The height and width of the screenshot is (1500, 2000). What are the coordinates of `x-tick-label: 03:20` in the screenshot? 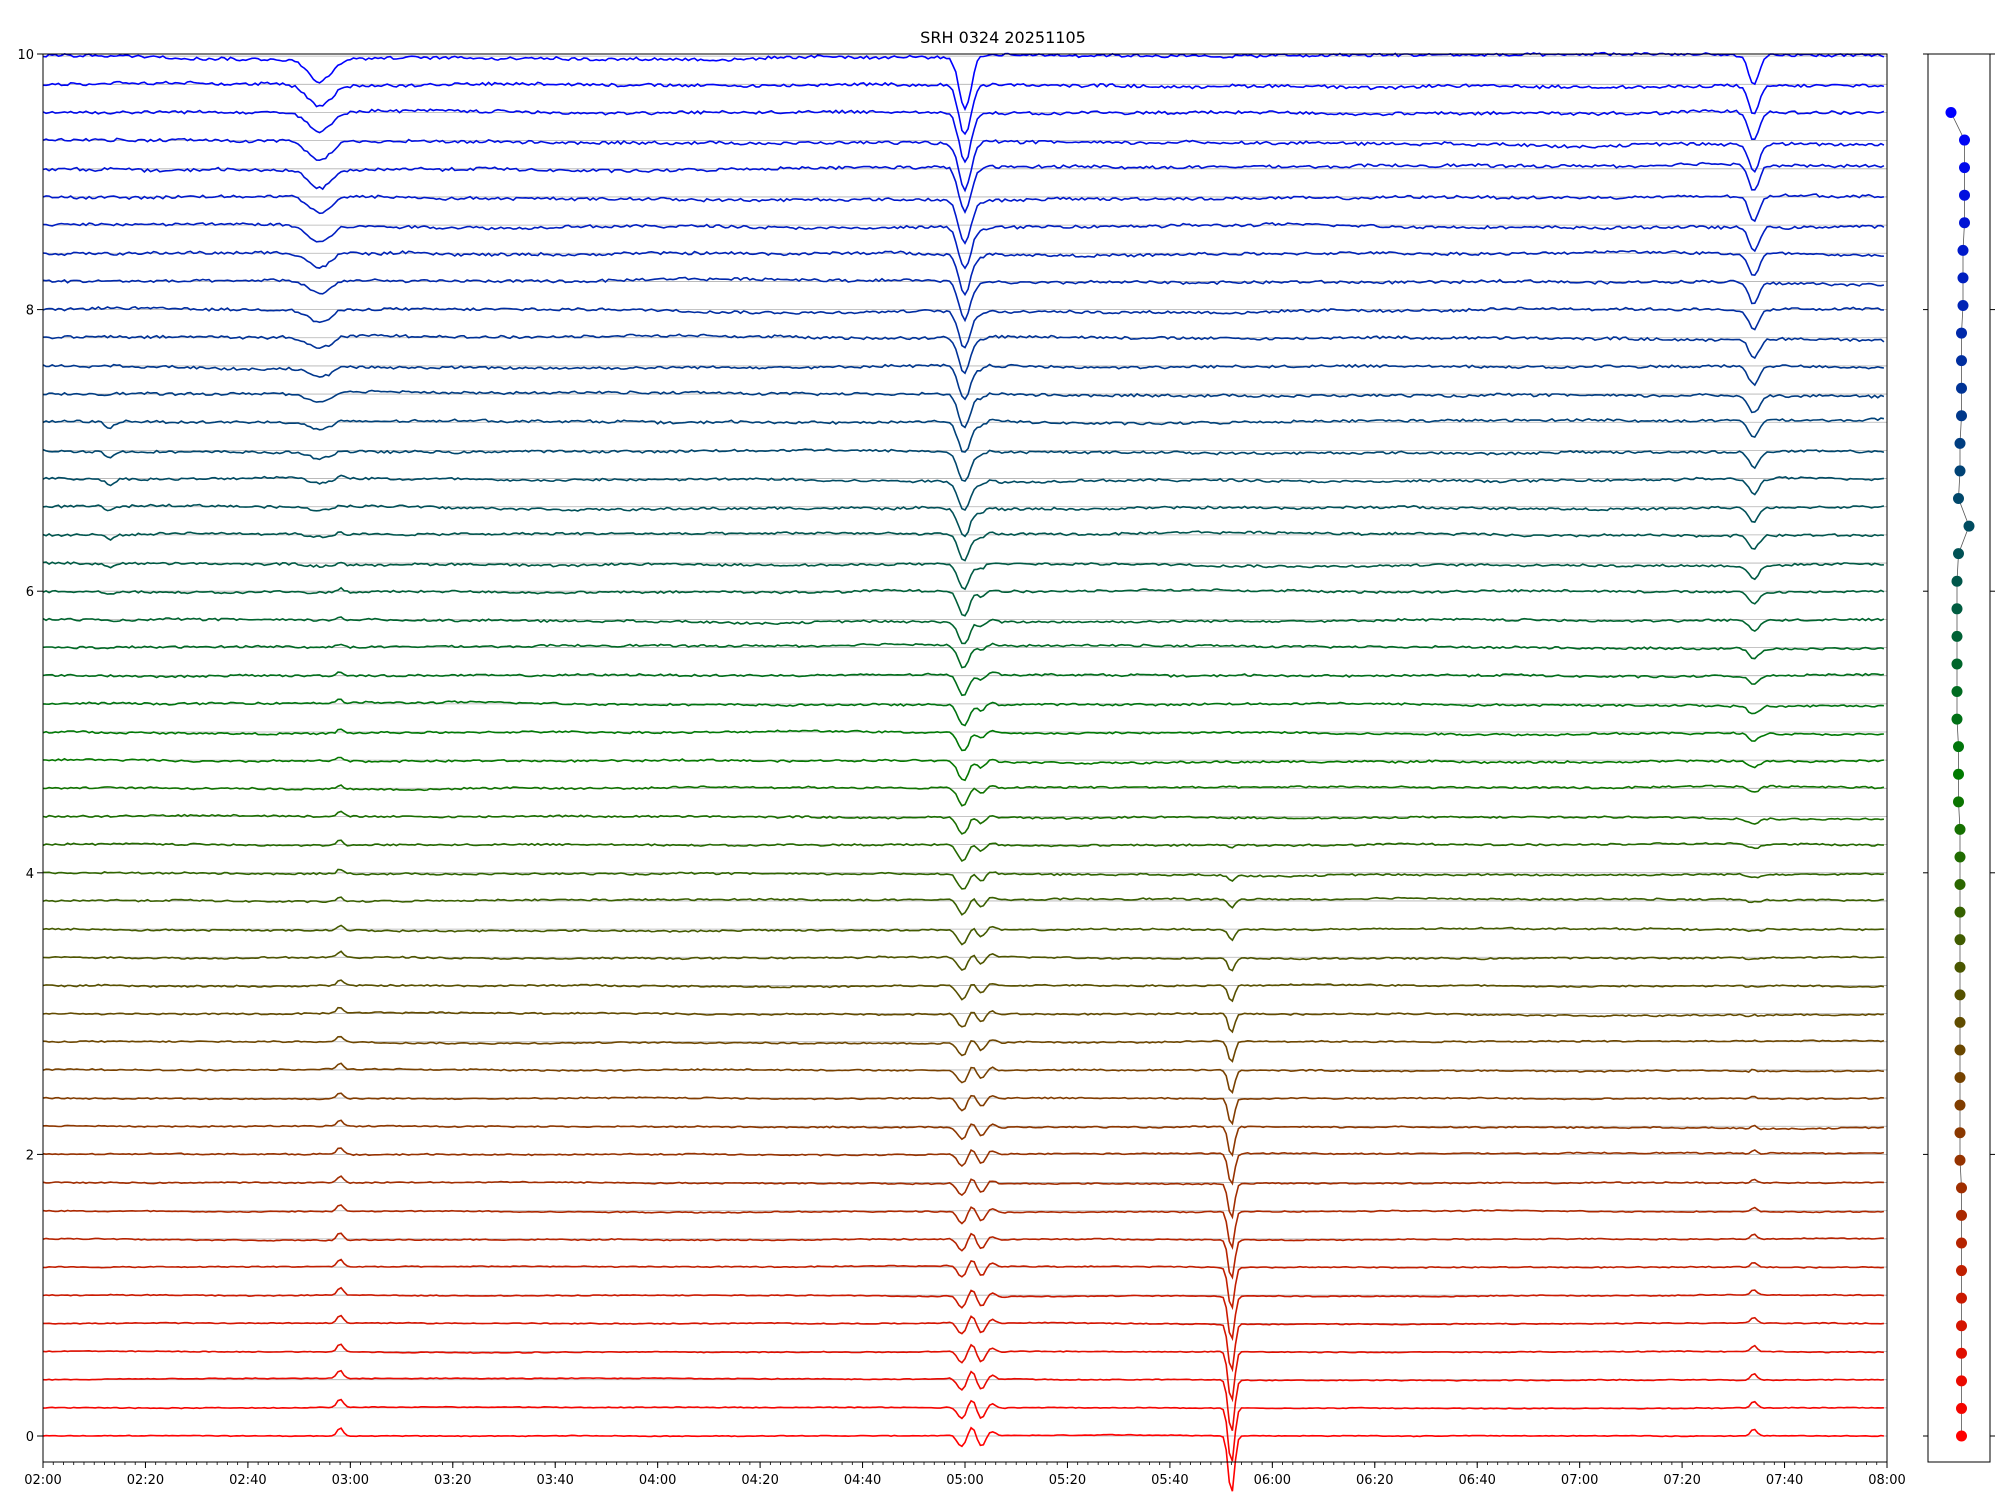 It's located at (452, 1480).